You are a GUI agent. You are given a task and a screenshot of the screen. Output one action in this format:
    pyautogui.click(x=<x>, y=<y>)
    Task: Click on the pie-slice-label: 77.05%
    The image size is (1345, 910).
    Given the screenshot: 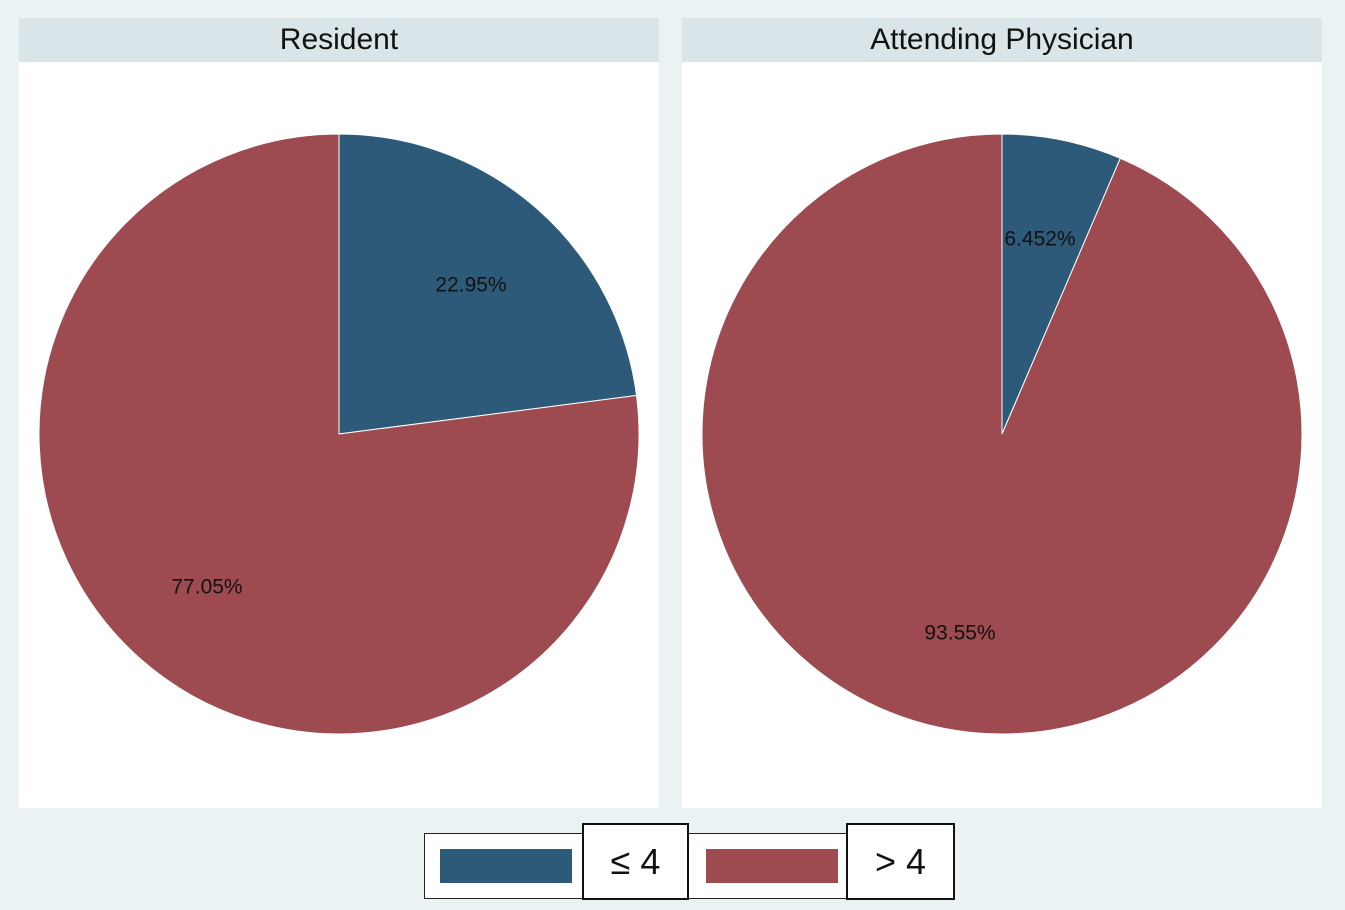 What is the action you would take?
    pyautogui.click(x=206, y=587)
    